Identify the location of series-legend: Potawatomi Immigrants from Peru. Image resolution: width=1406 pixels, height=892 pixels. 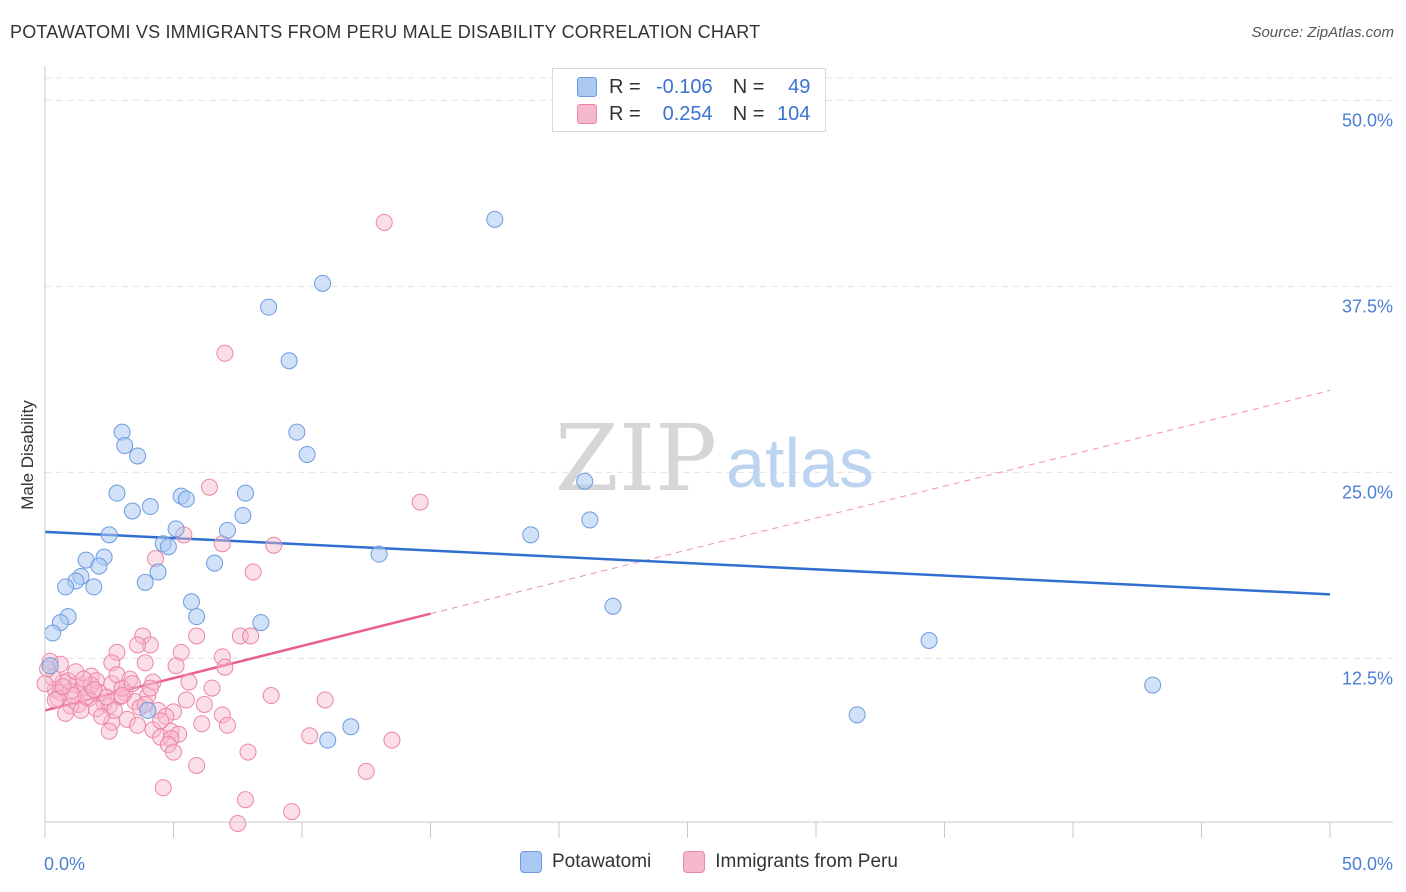
(725, 862).